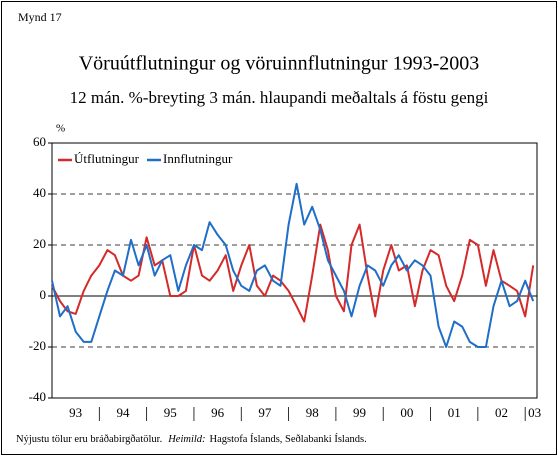  What do you see at coordinates (288, 439) in the screenshot?
I see `footnote-source: Hagstofa Íslands, Seðlabanki Íslands.` at bounding box center [288, 439].